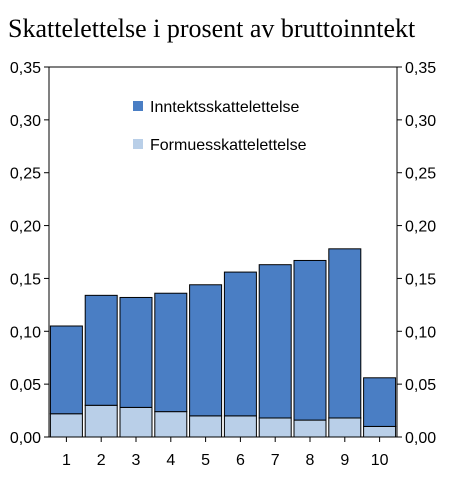  I want to click on y-tick-label-right: 0,35, so click(420, 68).